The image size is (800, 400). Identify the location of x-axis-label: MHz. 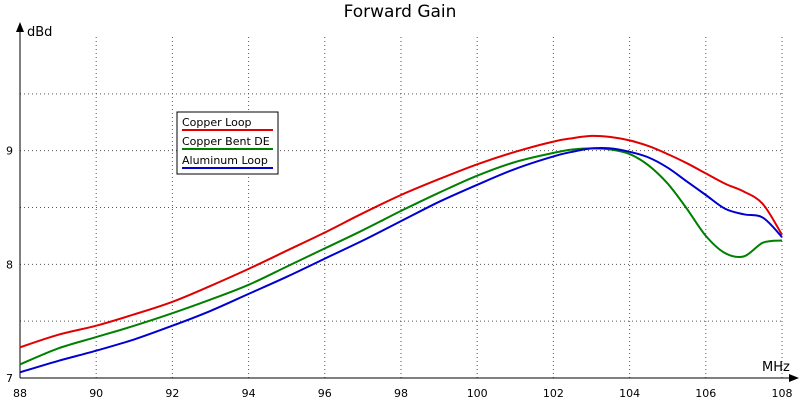
(776, 367).